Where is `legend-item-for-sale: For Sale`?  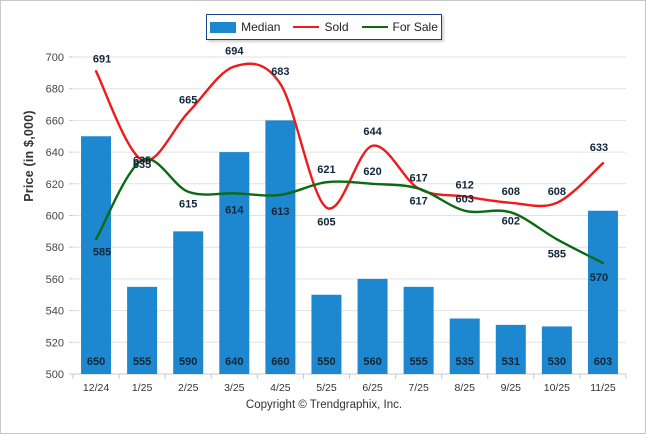
legend-item-for-sale: For Sale is located at coordinates (399, 27).